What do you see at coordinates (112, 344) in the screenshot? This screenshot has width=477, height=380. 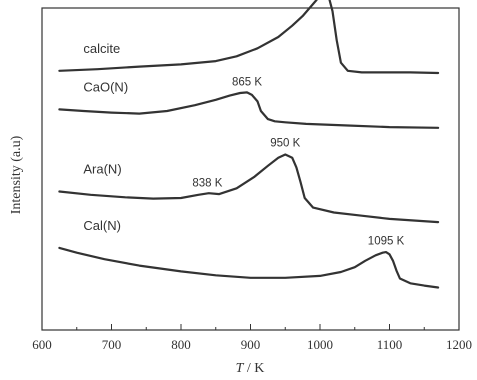 I see `x-tick-label: 700` at bounding box center [112, 344].